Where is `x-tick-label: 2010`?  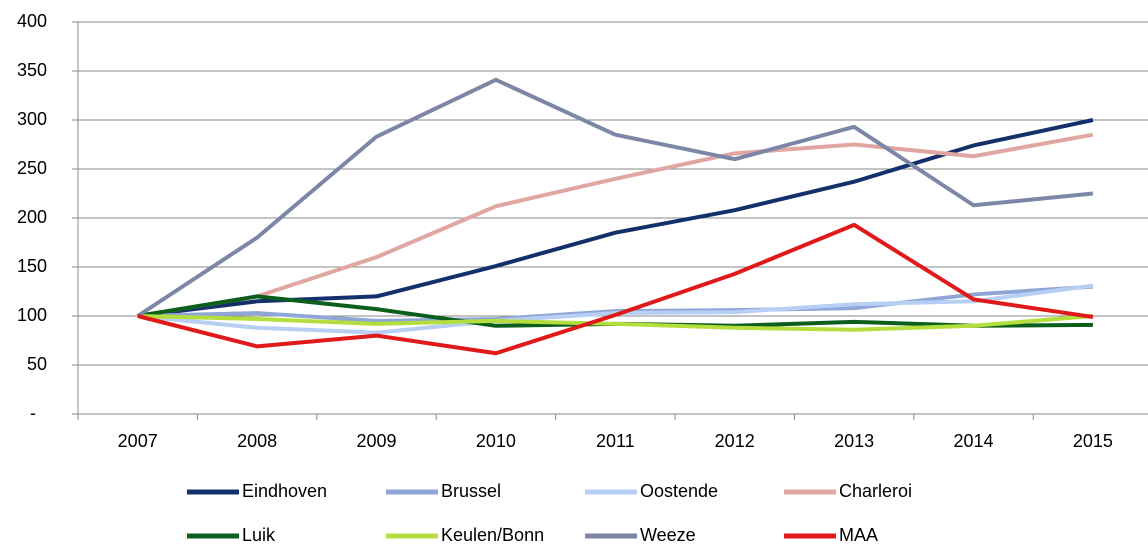
x-tick-label: 2010 is located at coordinates (496, 441).